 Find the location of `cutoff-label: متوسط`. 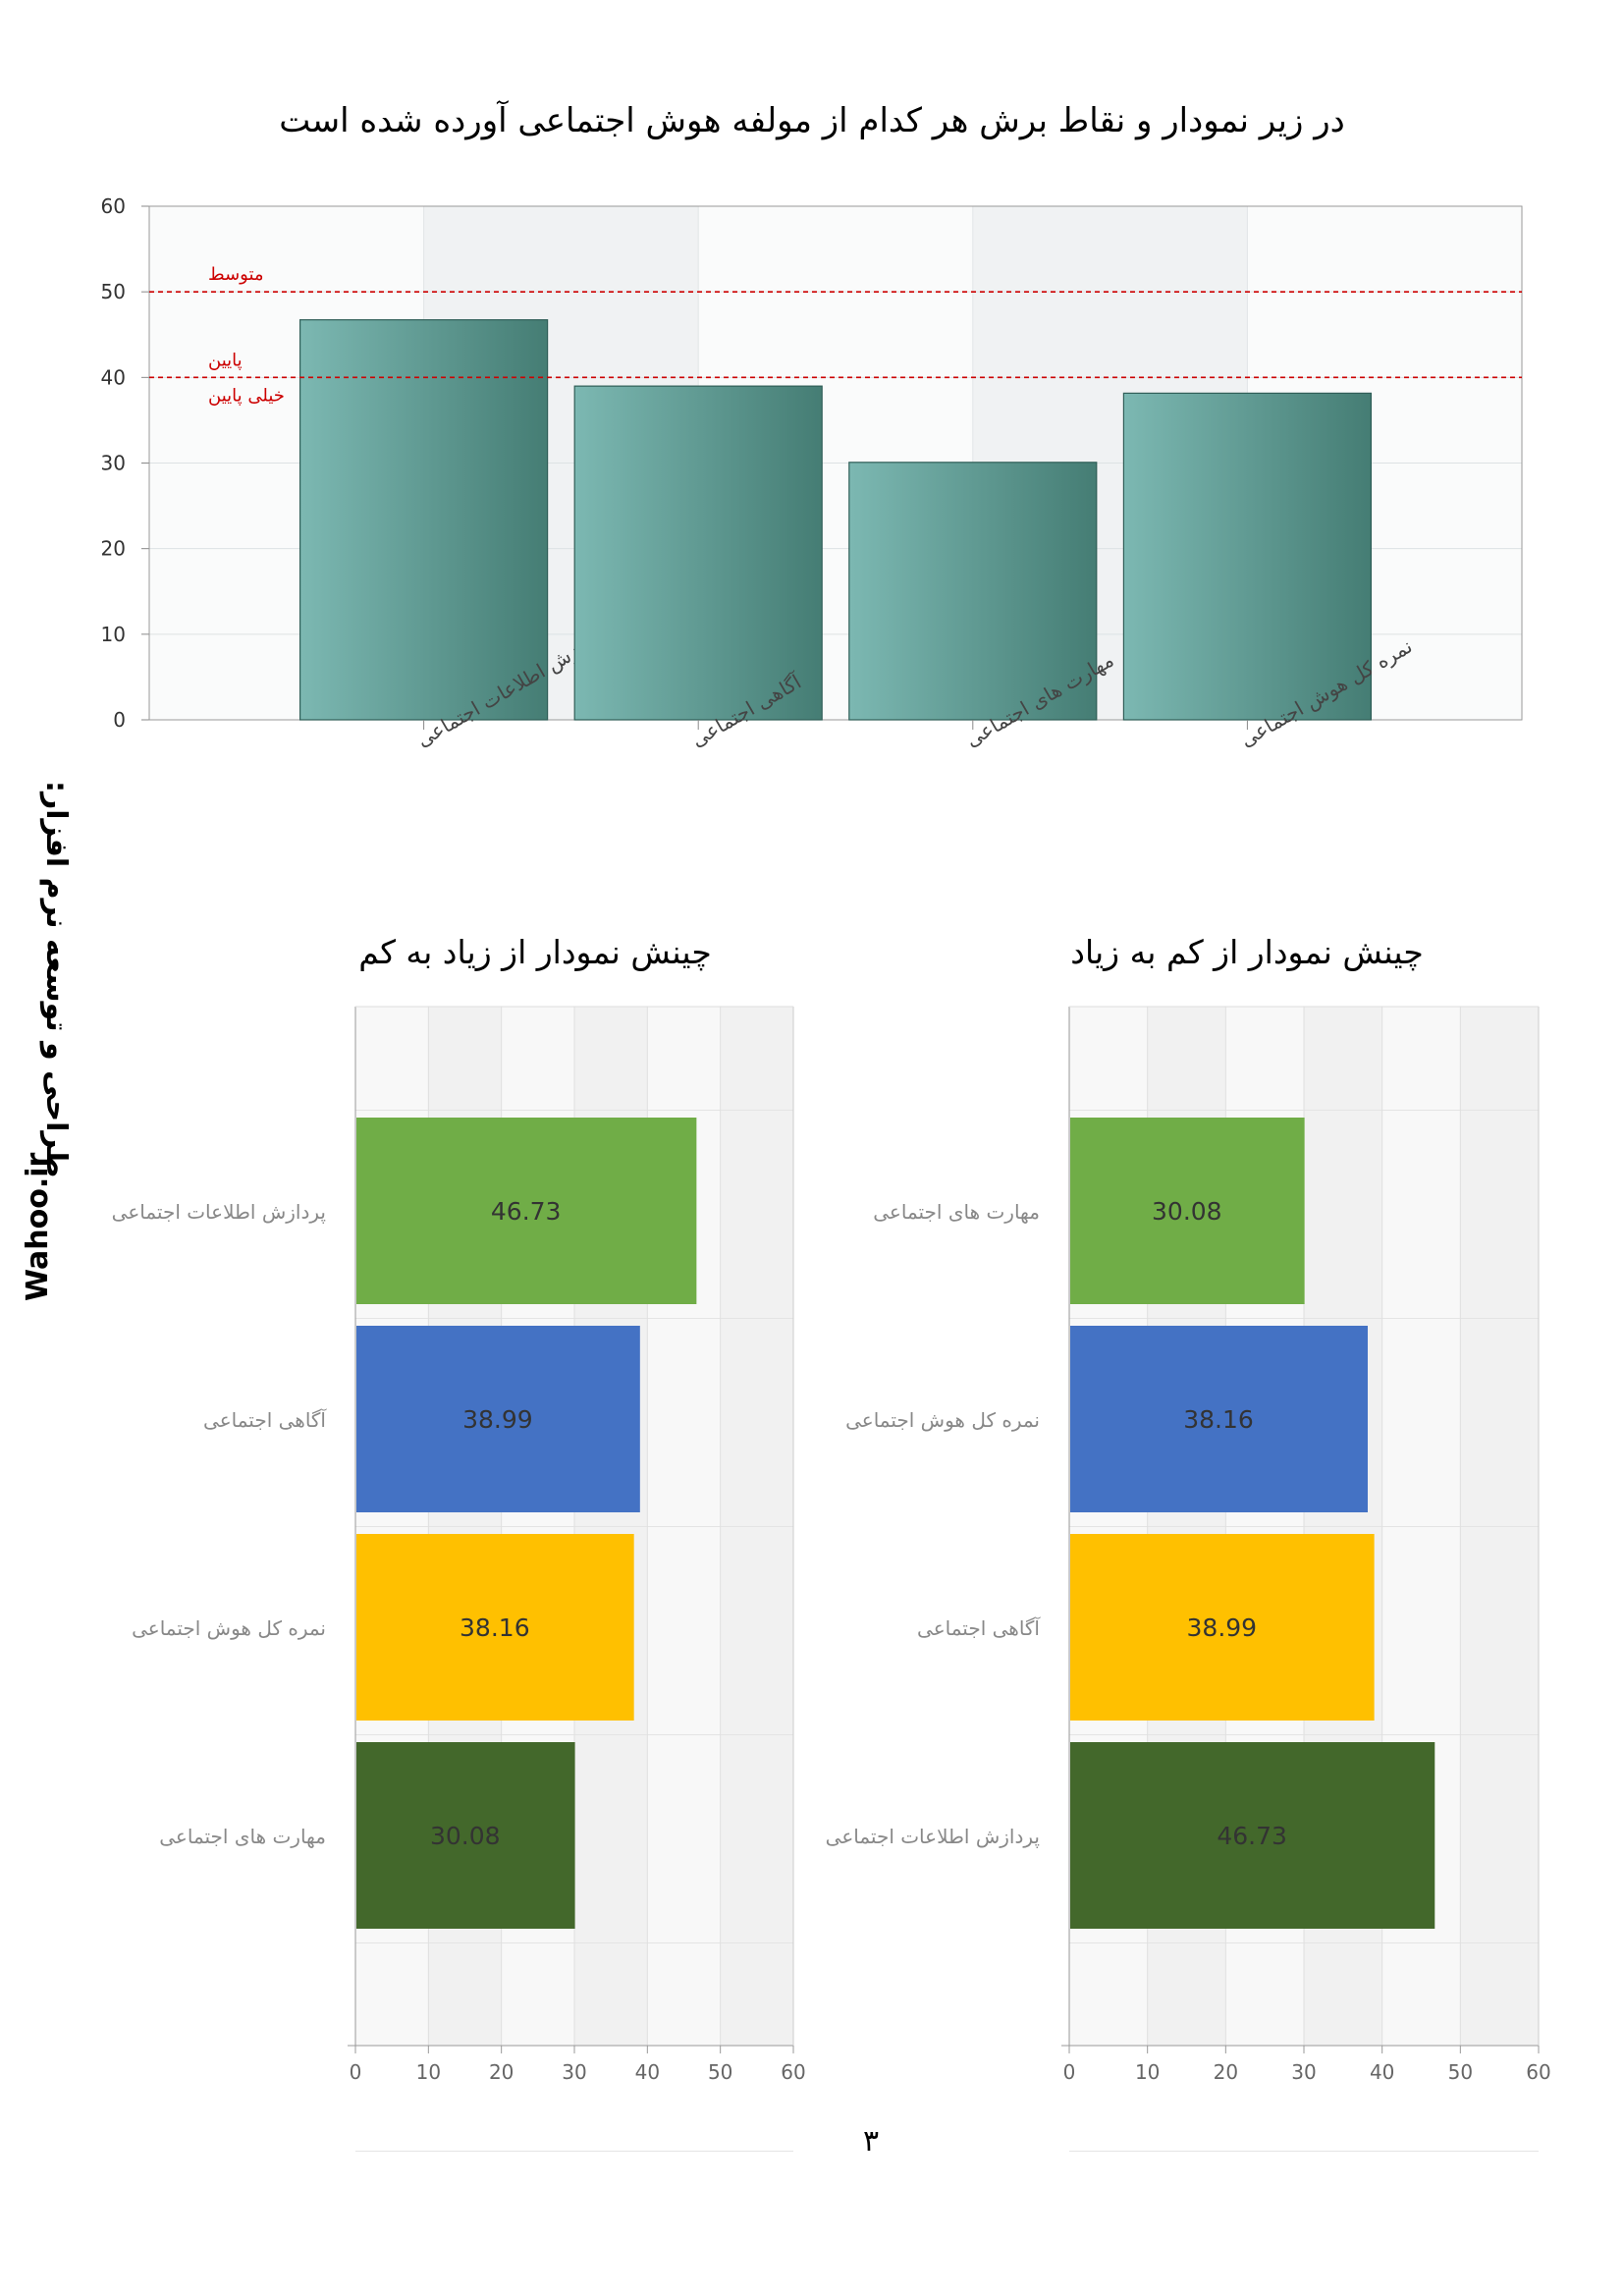

cutoff-label: متوسط is located at coordinates (236, 274).